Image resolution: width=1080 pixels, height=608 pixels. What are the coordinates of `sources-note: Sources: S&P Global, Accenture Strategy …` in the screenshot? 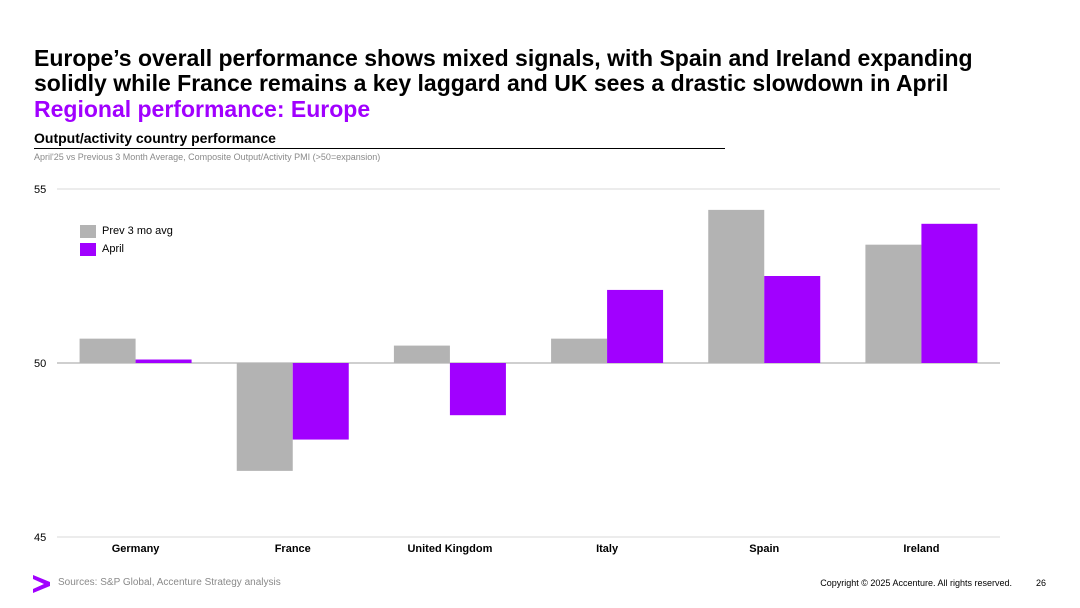 It's located at (169, 582).